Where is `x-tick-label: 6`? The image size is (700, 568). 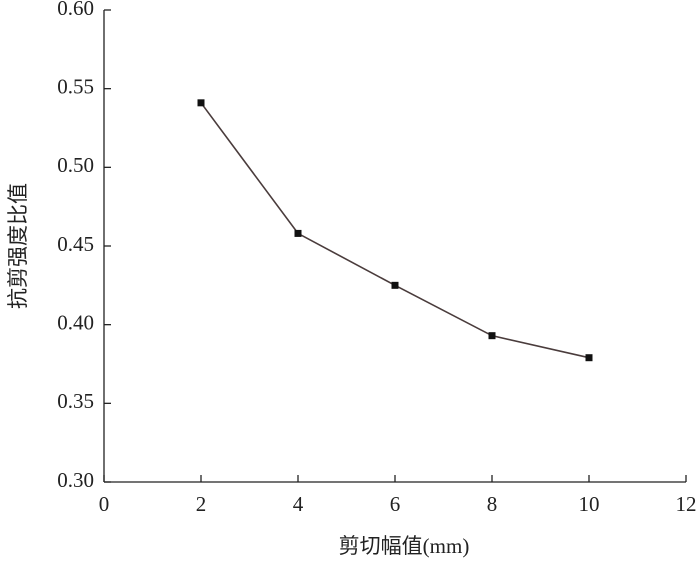 x-tick-label: 6 is located at coordinates (395, 504).